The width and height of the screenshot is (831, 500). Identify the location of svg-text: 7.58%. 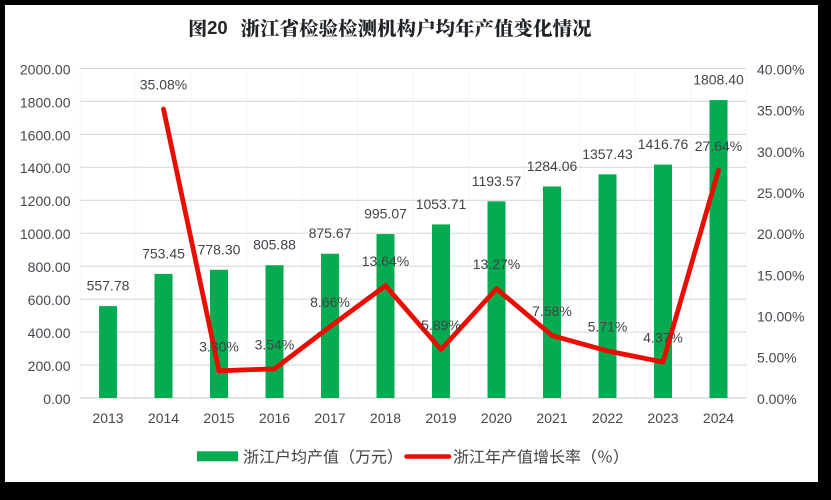
(552, 311).